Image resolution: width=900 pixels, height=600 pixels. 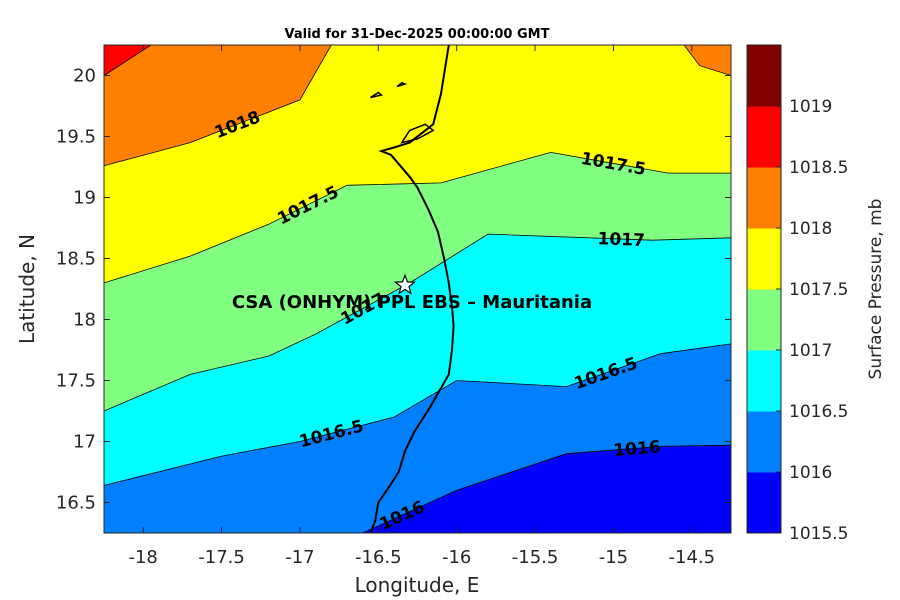 What do you see at coordinates (84, 320) in the screenshot?
I see `y-tick-label: 18` at bounding box center [84, 320].